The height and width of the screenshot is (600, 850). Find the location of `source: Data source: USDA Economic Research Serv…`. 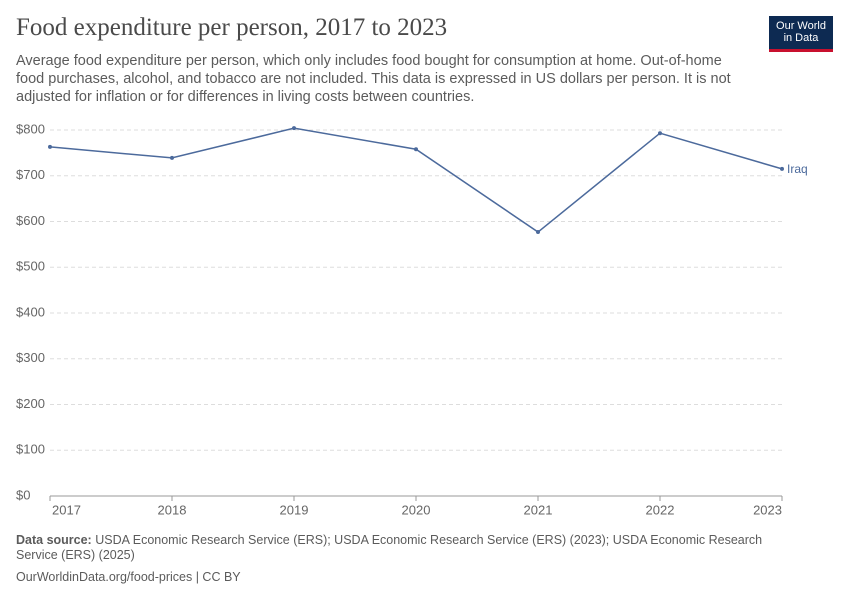

source: Data source: USDA Economic Research Serv… is located at coordinates (396, 548).